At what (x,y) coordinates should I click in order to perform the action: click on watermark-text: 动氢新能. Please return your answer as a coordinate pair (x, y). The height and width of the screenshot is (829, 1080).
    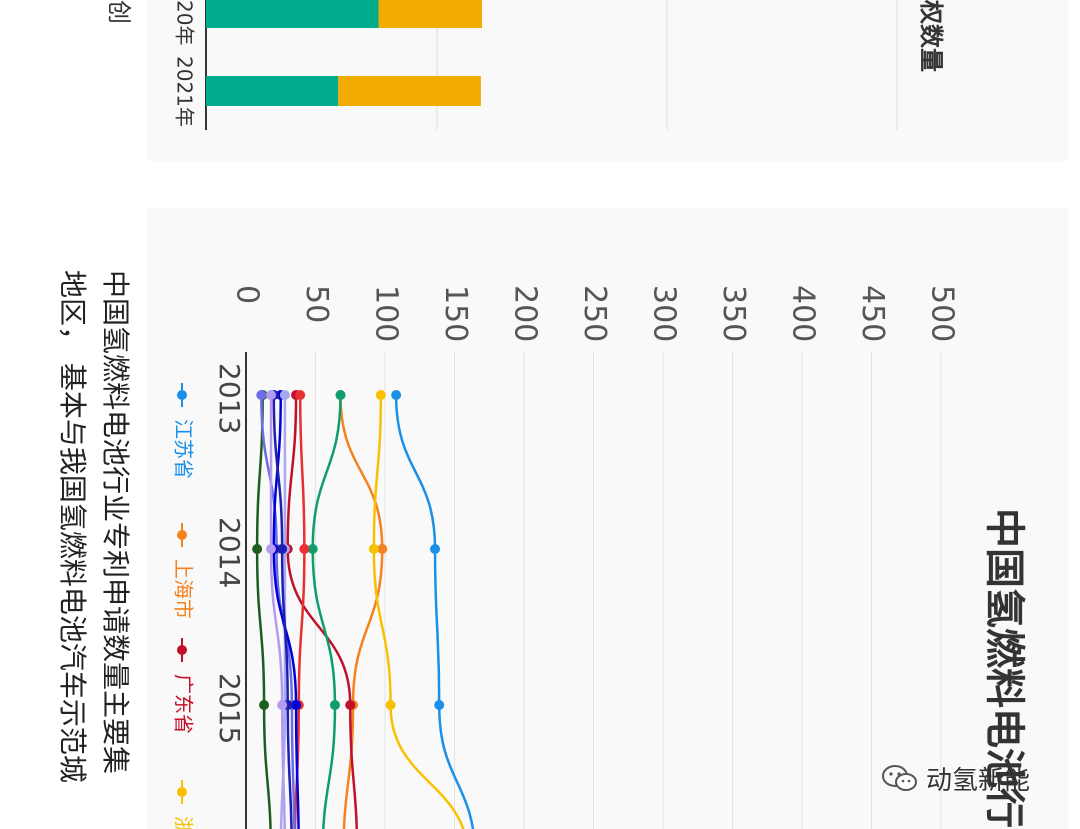
    Looking at the image, I should click on (978, 781).